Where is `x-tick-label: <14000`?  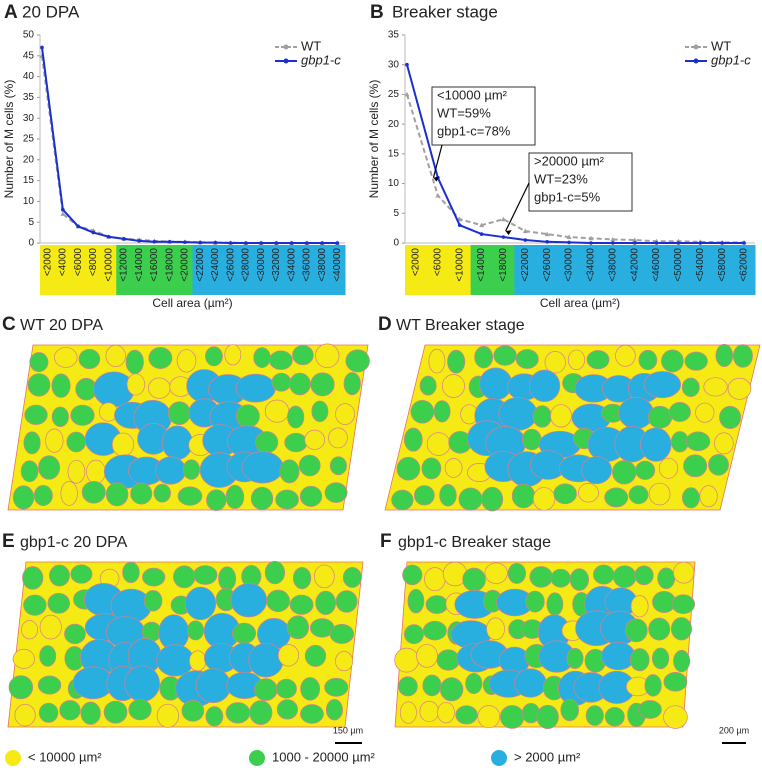
x-tick-label: <14000 is located at coordinates (481, 265).